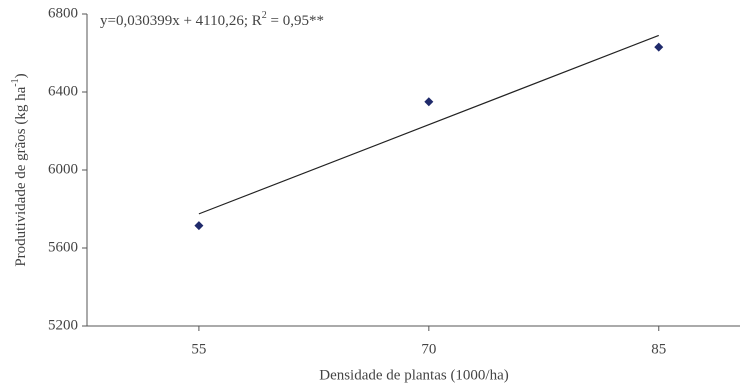 The image size is (742, 383). What do you see at coordinates (212, 19) in the screenshot?
I see `annotation: y=0,030399x + 4110,26; R2 = 0,95**` at bounding box center [212, 19].